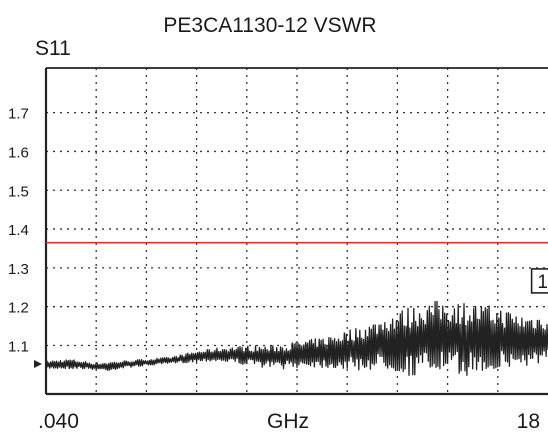 Image resolution: width=548 pixels, height=442 pixels. Describe the element at coordinates (18, 152) in the screenshot. I see `y-tick-label: 1.6` at that location.